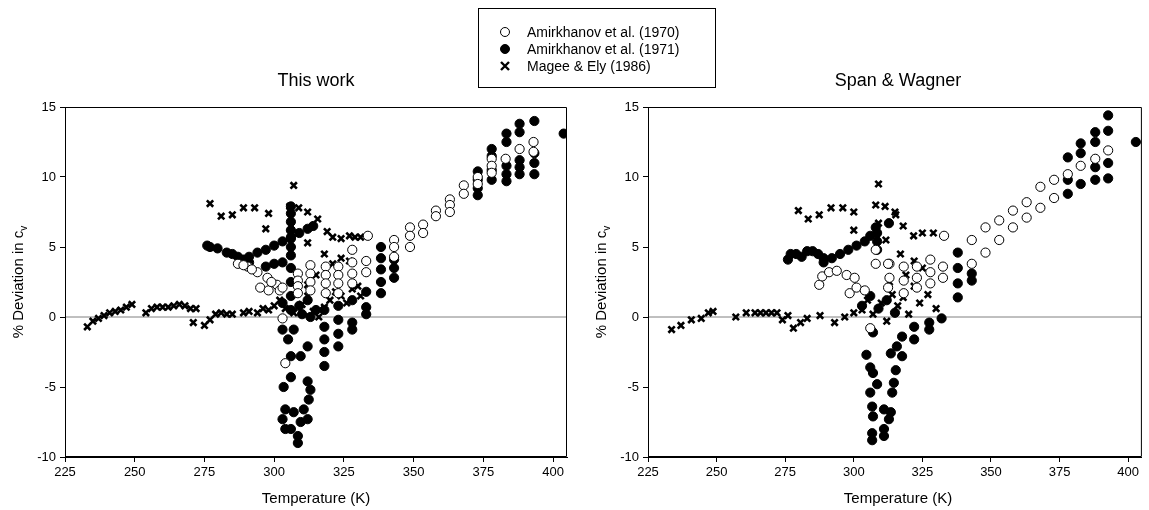 The image size is (1149, 510). I want to click on legend-label: Amirkhanov et al. (1970), so click(603, 31).